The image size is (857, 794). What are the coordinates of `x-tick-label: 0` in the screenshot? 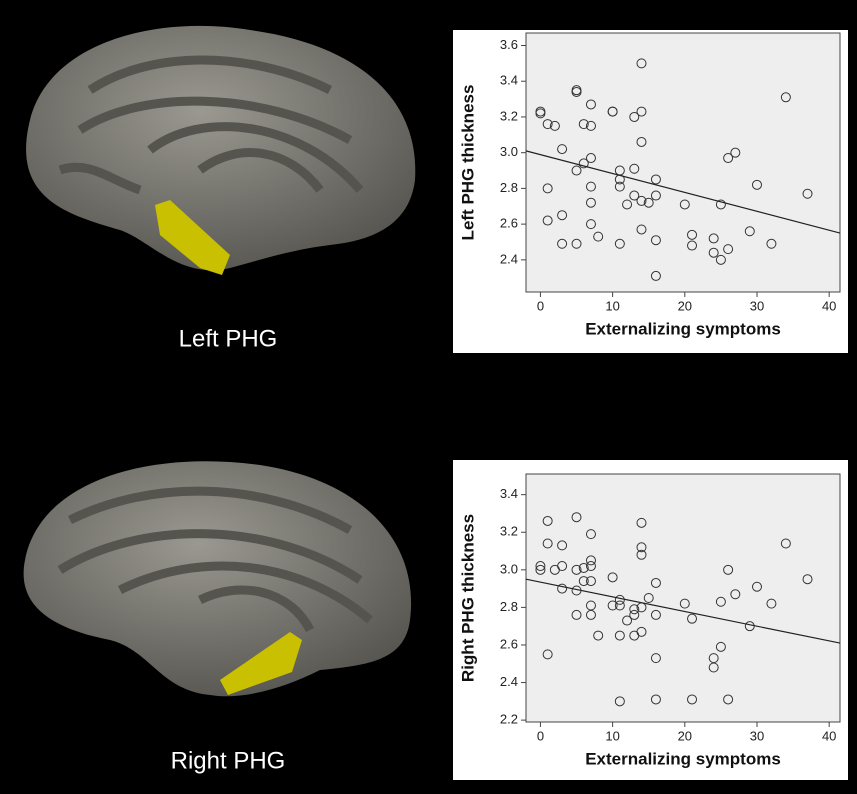 It's located at (540, 735).